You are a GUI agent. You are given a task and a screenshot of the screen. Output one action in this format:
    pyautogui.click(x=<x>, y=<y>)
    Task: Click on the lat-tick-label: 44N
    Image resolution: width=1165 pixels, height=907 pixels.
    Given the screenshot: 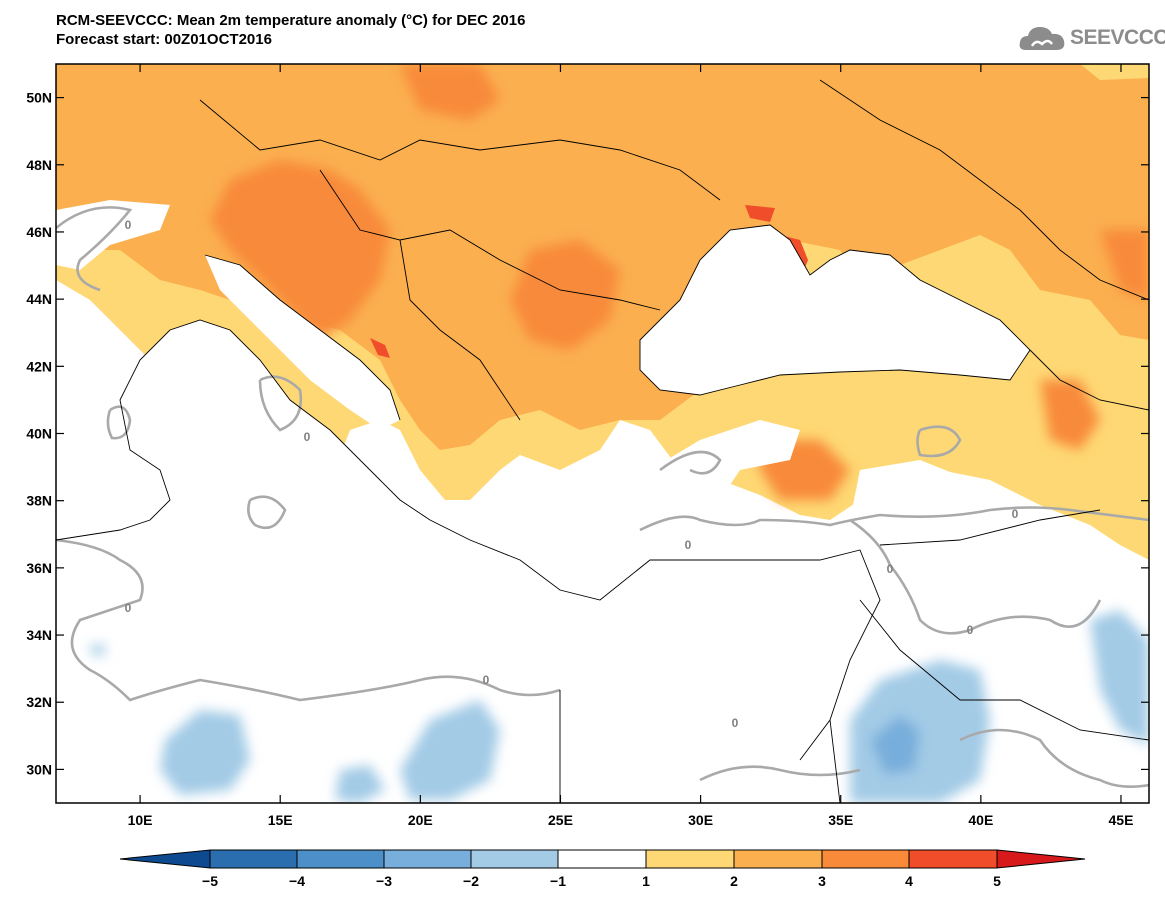 What is the action you would take?
    pyautogui.click(x=39, y=299)
    